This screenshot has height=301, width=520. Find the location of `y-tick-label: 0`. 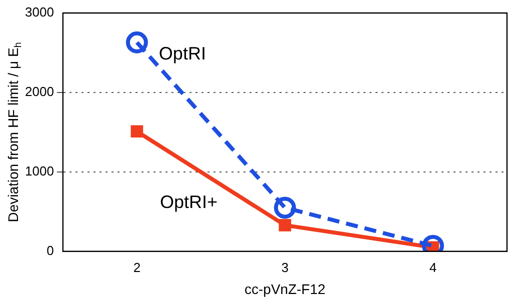

y-tick-label: 0 is located at coordinates (50, 250).